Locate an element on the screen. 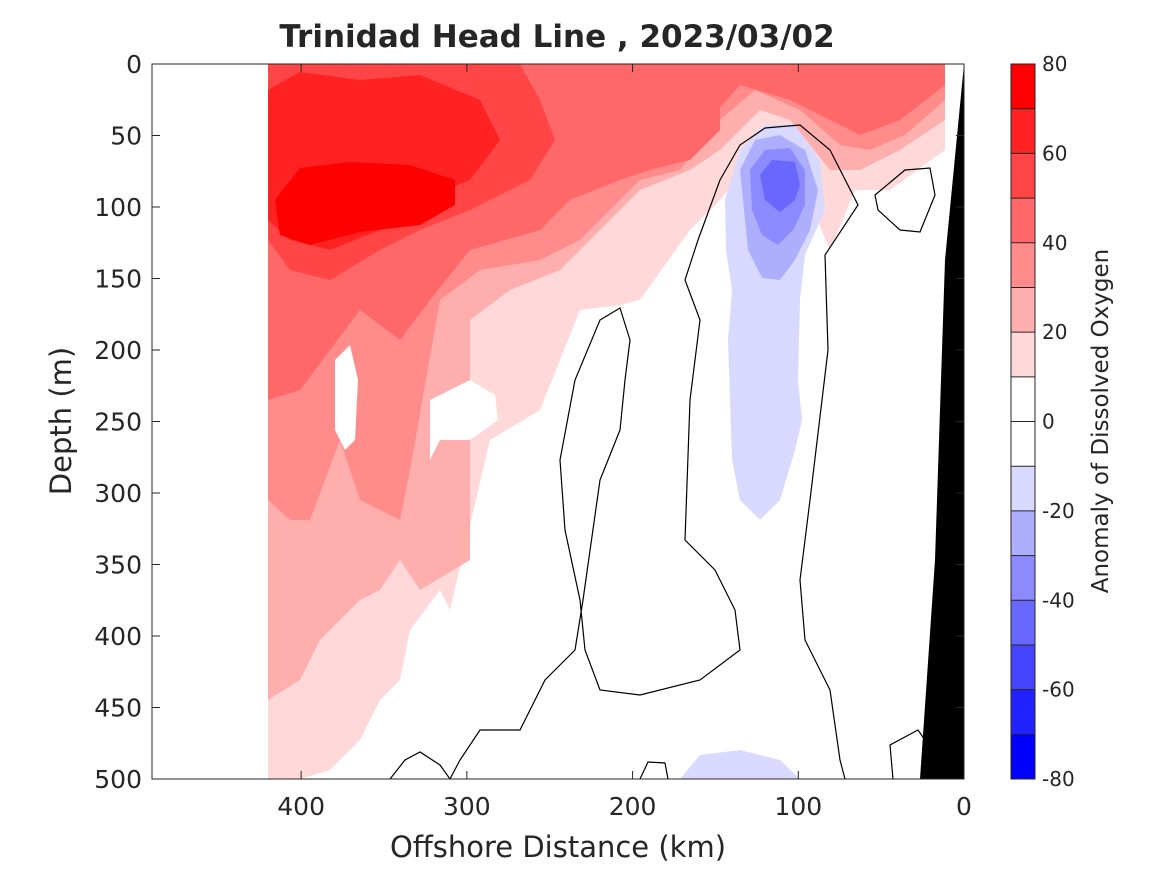  colorbar: 80 60 40 20 0 -20 -40 -60 -80 is located at coordinates (1042, 421).